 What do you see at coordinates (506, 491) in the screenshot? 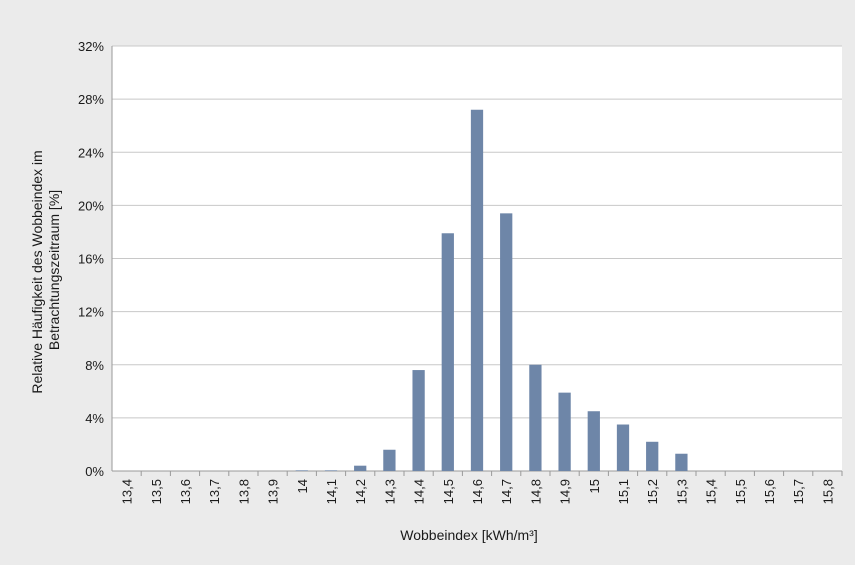
I see `x-tick-label: 14,7` at bounding box center [506, 491].